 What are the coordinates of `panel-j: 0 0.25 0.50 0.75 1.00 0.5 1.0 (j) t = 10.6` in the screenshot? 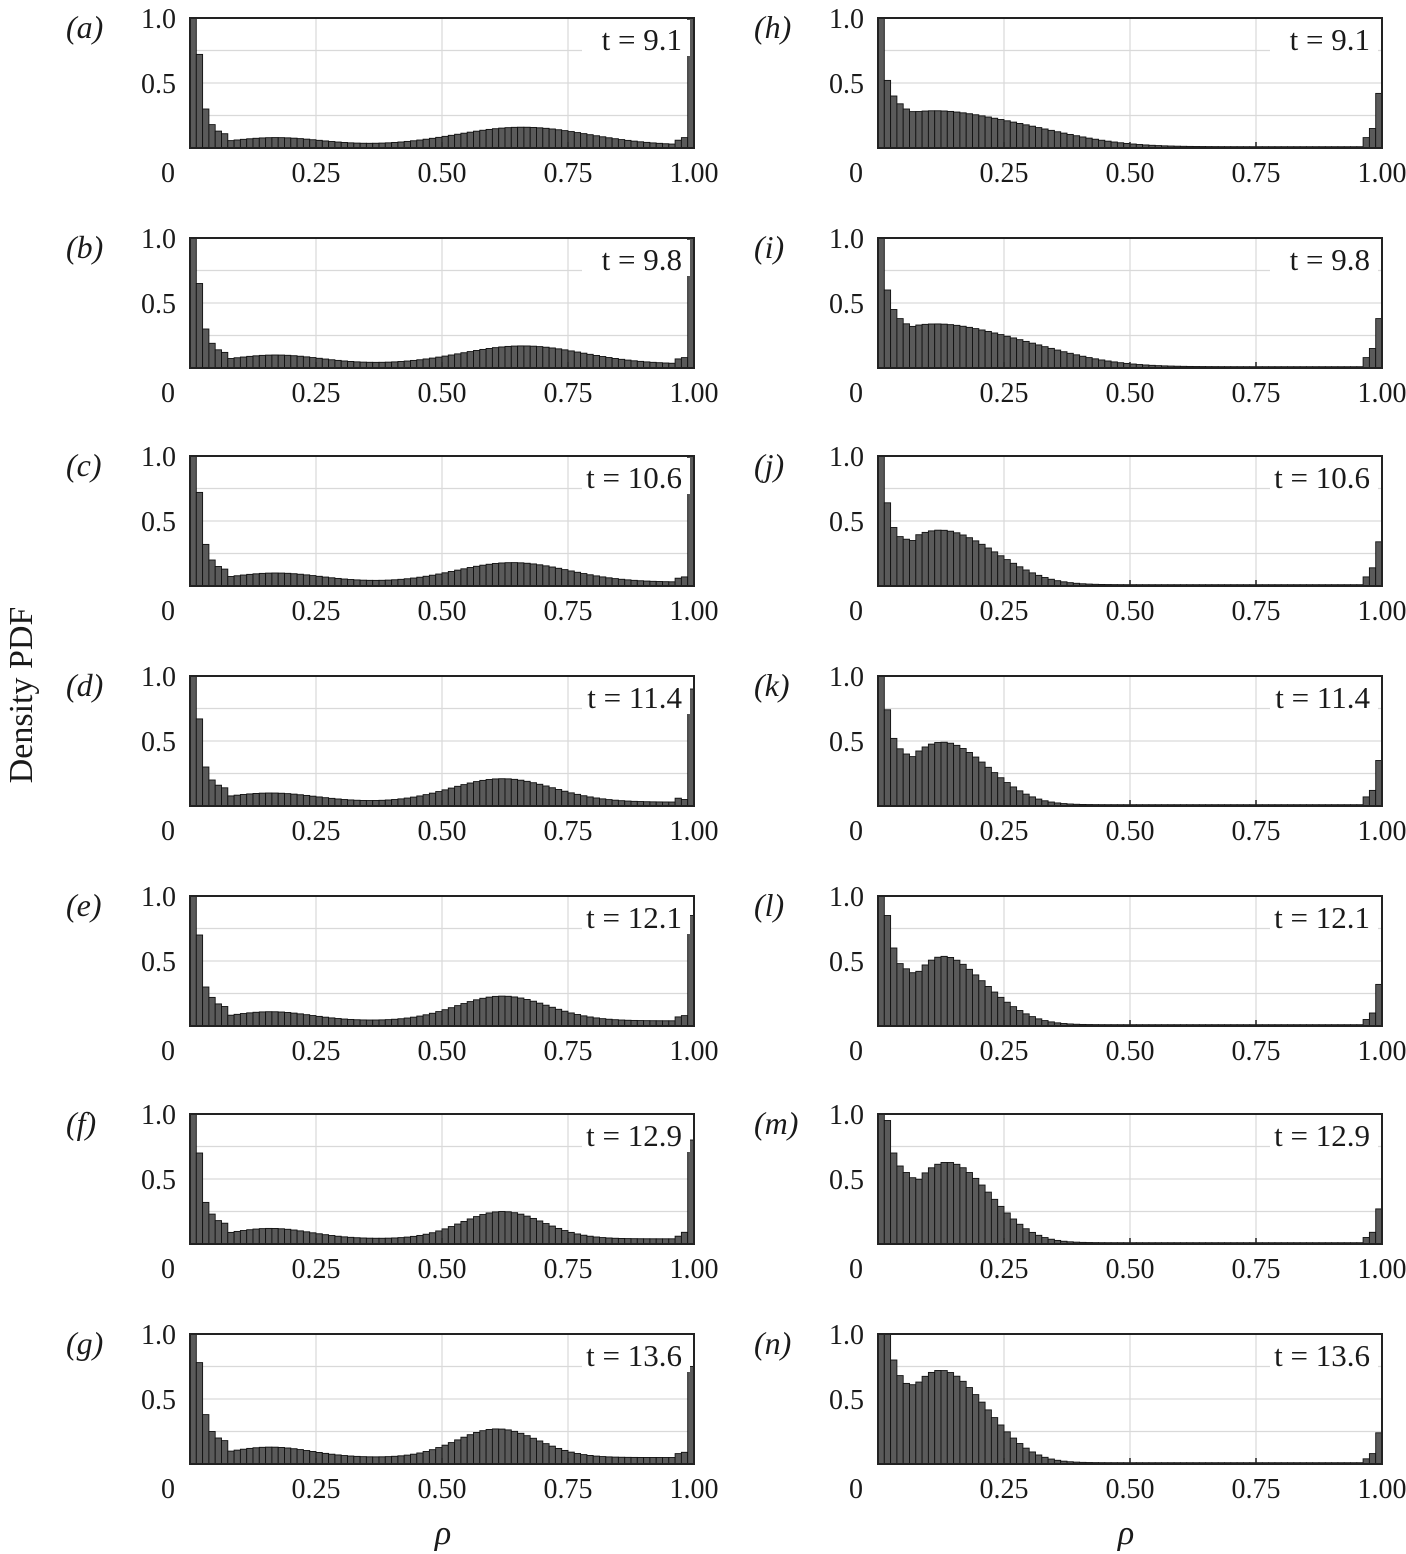 It's located at (1080, 534).